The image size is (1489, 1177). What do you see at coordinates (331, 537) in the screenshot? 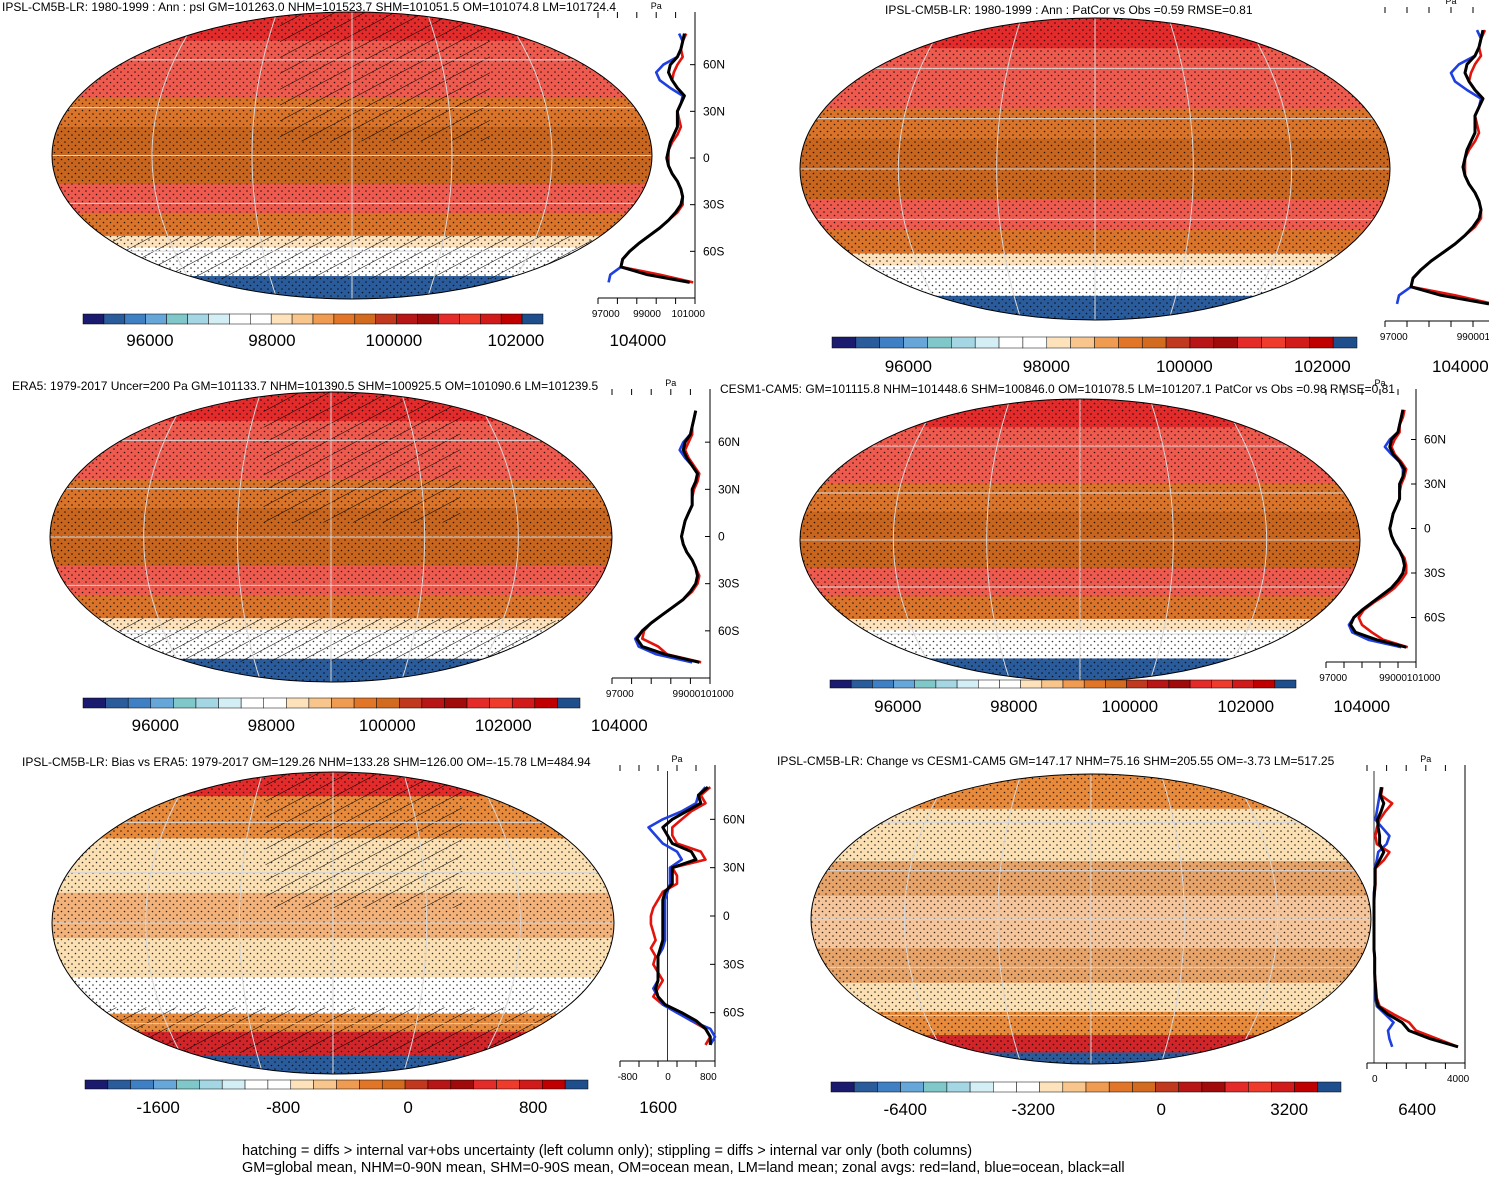
I see `map-border` at bounding box center [331, 537].